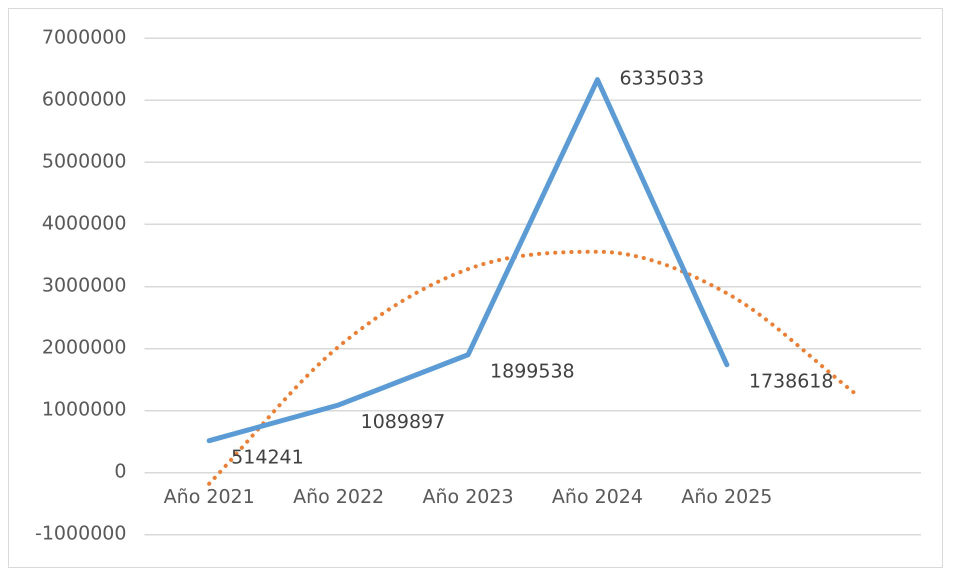 Image resolution: width=955 pixels, height=579 pixels. I want to click on y-tick-label: 2000000, so click(84, 347).